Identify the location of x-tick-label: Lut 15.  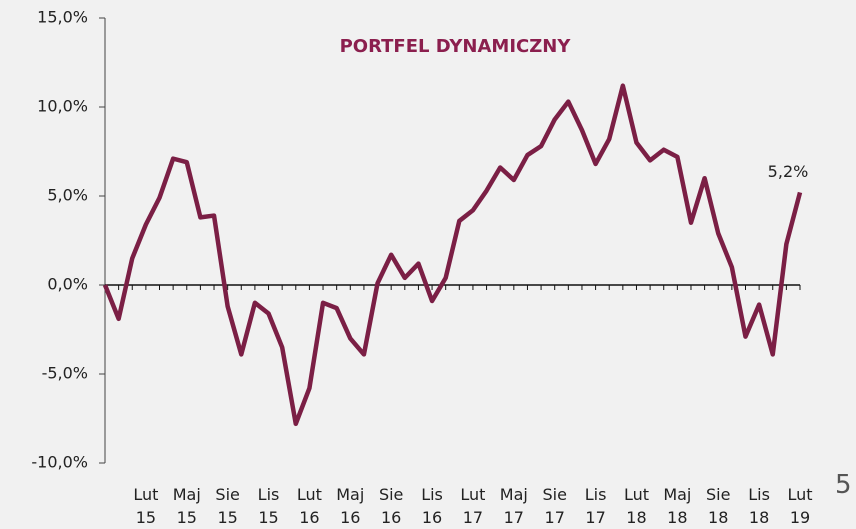
(146, 506).